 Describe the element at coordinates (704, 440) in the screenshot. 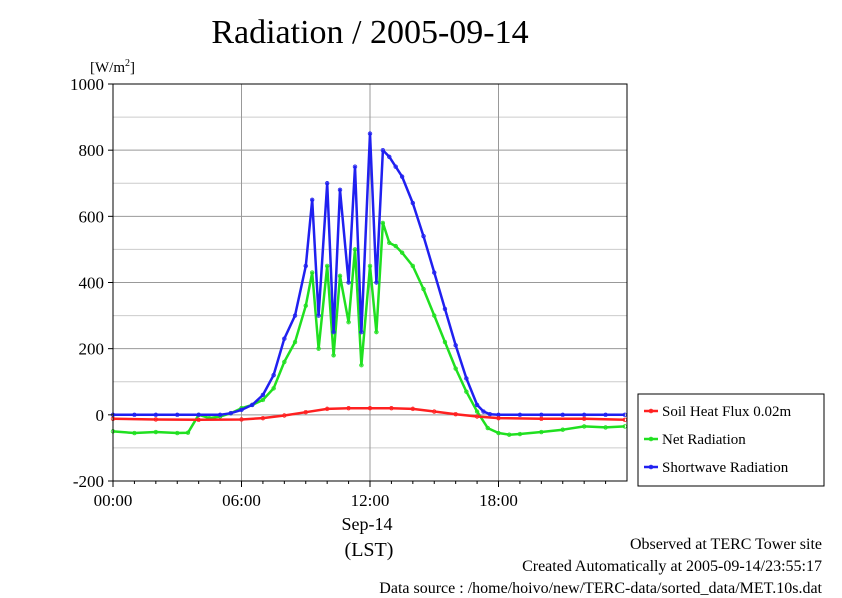

I see `legend-label: Net Radiation` at that location.